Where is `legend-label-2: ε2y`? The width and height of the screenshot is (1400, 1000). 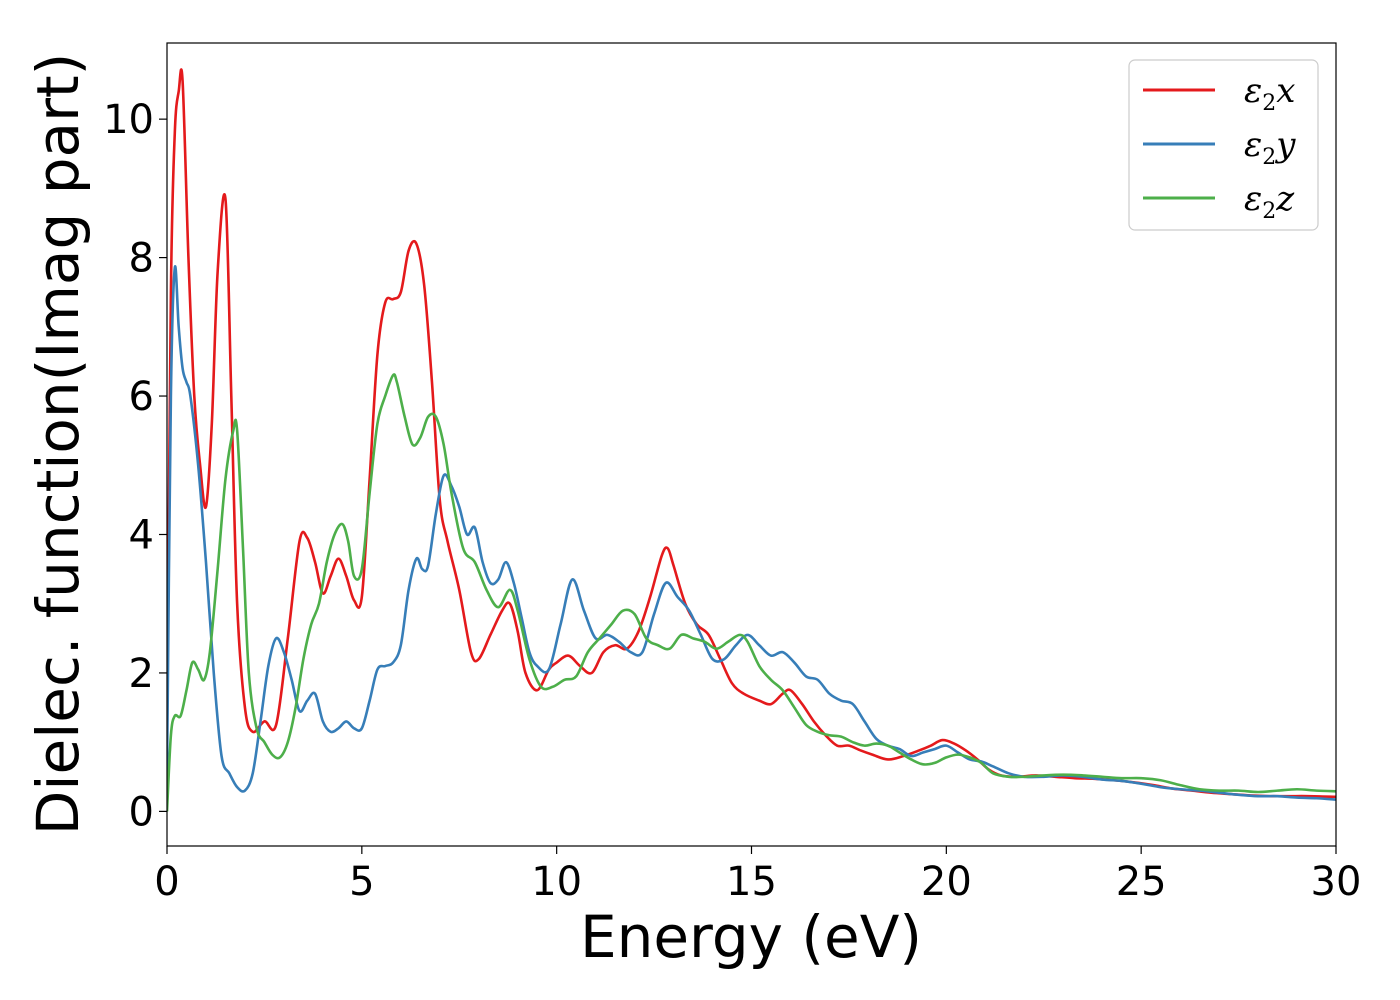 legend-label-2: ε2y is located at coordinates (1270, 147).